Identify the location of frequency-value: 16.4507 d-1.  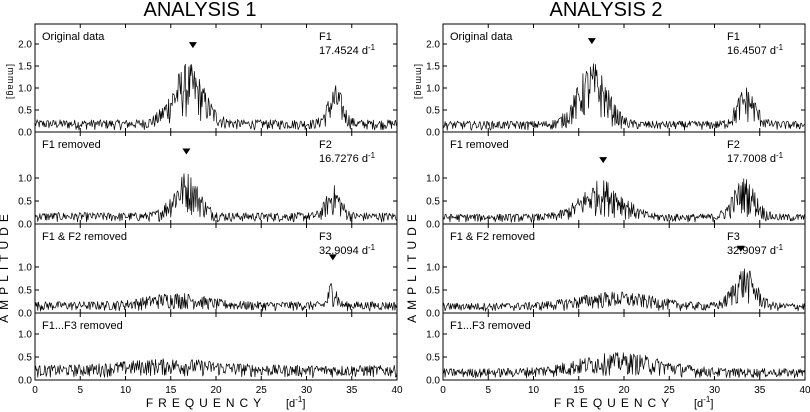
(755, 50).